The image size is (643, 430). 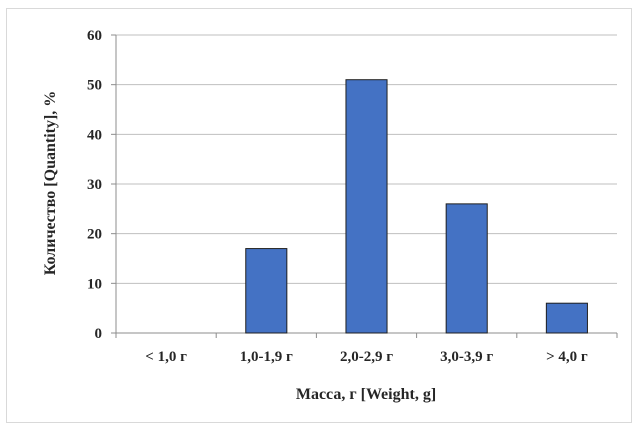 What do you see at coordinates (94, 36) in the screenshot?
I see `y-tick-label: 60` at bounding box center [94, 36].